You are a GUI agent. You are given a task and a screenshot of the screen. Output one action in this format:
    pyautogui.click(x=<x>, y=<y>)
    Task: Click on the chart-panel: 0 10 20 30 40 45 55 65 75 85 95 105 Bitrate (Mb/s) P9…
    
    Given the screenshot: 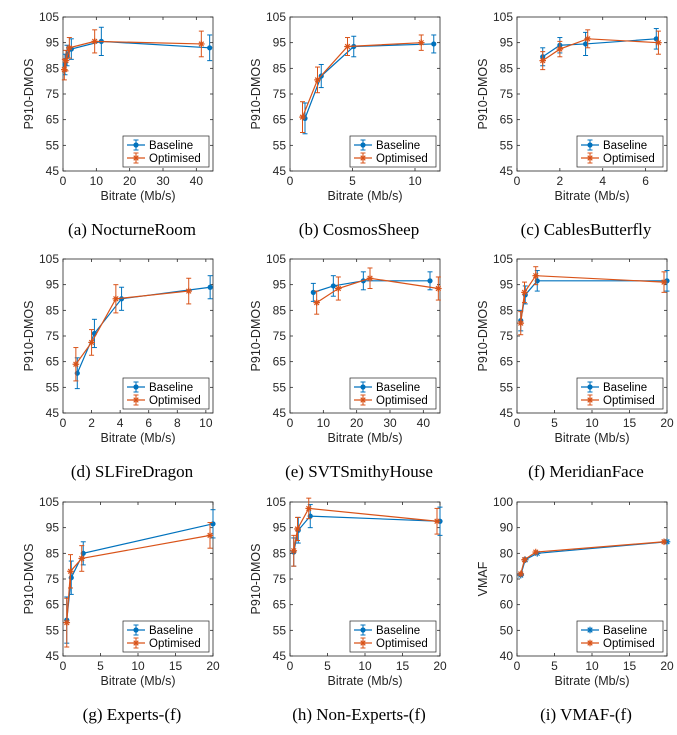 What is the action you would take?
    pyautogui.click(x=345, y=366)
    